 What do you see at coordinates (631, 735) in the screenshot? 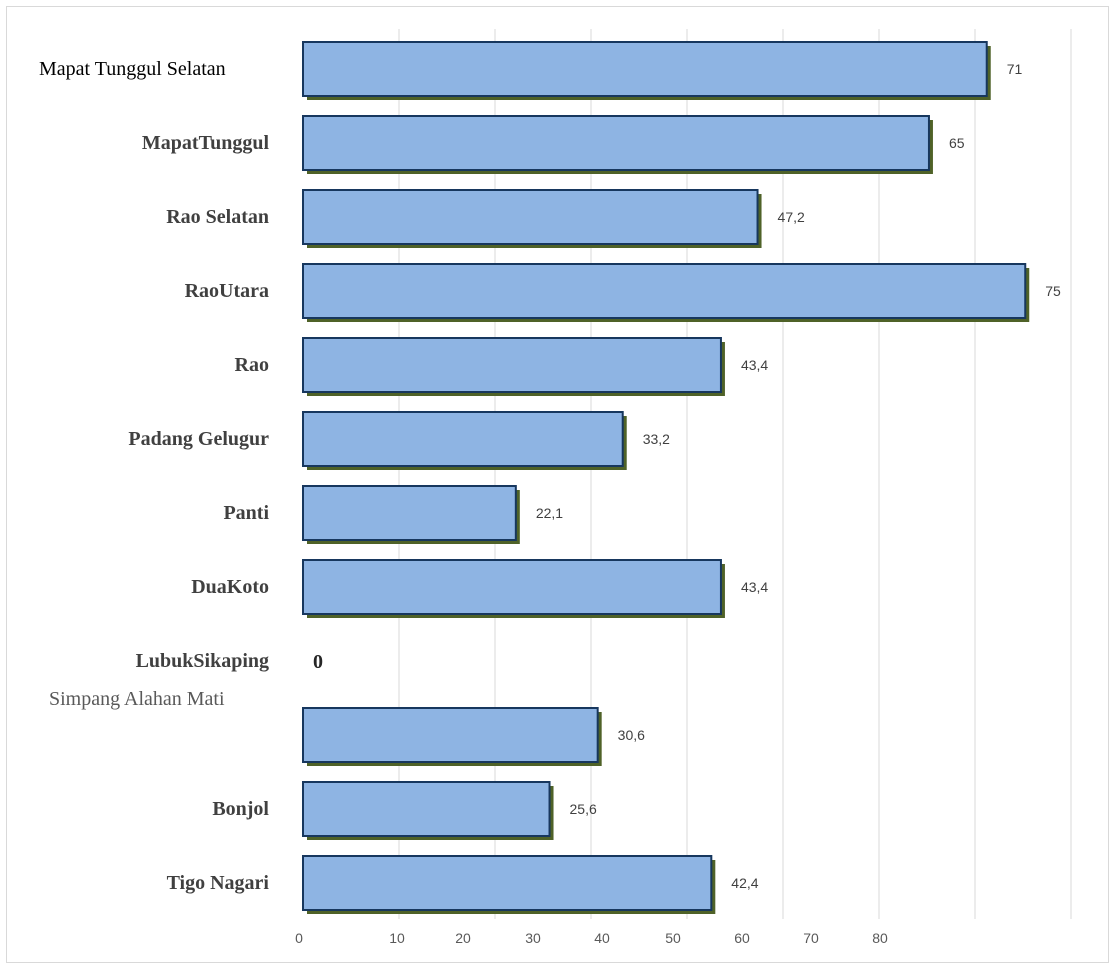
I see `data-label: 30,6` at bounding box center [631, 735].